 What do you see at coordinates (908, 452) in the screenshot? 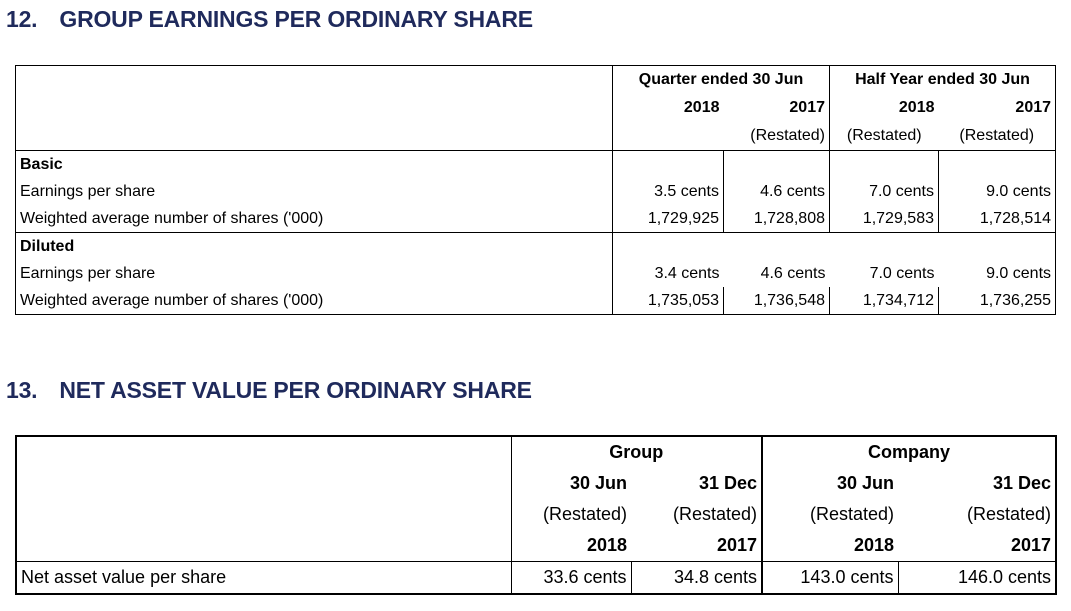
I see `company-header: Company` at bounding box center [908, 452].